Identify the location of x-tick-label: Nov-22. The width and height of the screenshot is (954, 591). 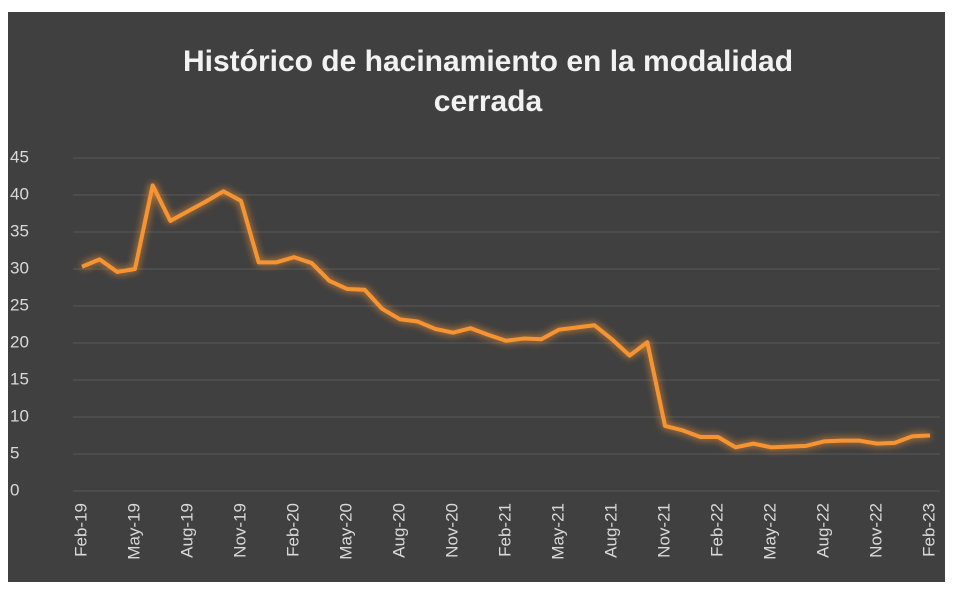
(875, 530).